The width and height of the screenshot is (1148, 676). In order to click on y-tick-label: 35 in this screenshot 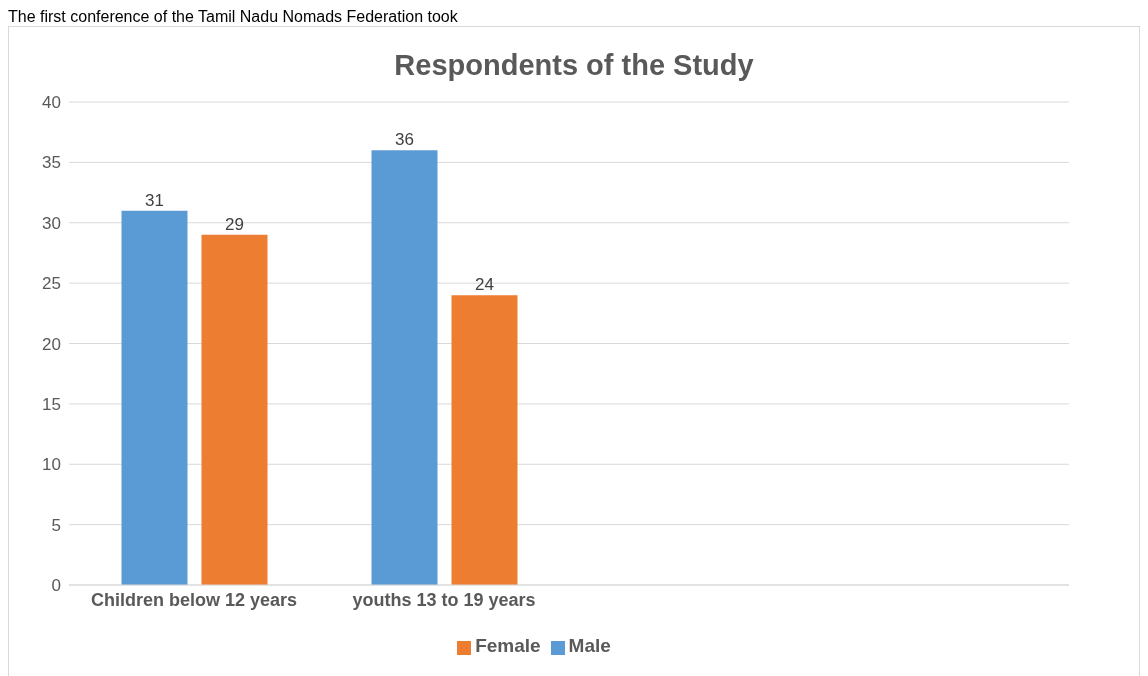, I will do `click(51, 163)`.